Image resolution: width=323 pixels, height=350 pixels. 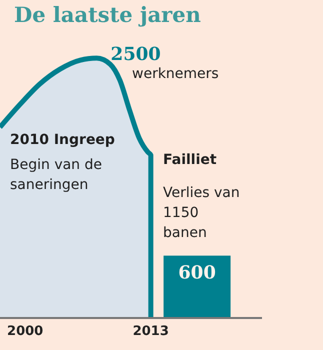 I want to click on data-label: 600, so click(x=197, y=273).